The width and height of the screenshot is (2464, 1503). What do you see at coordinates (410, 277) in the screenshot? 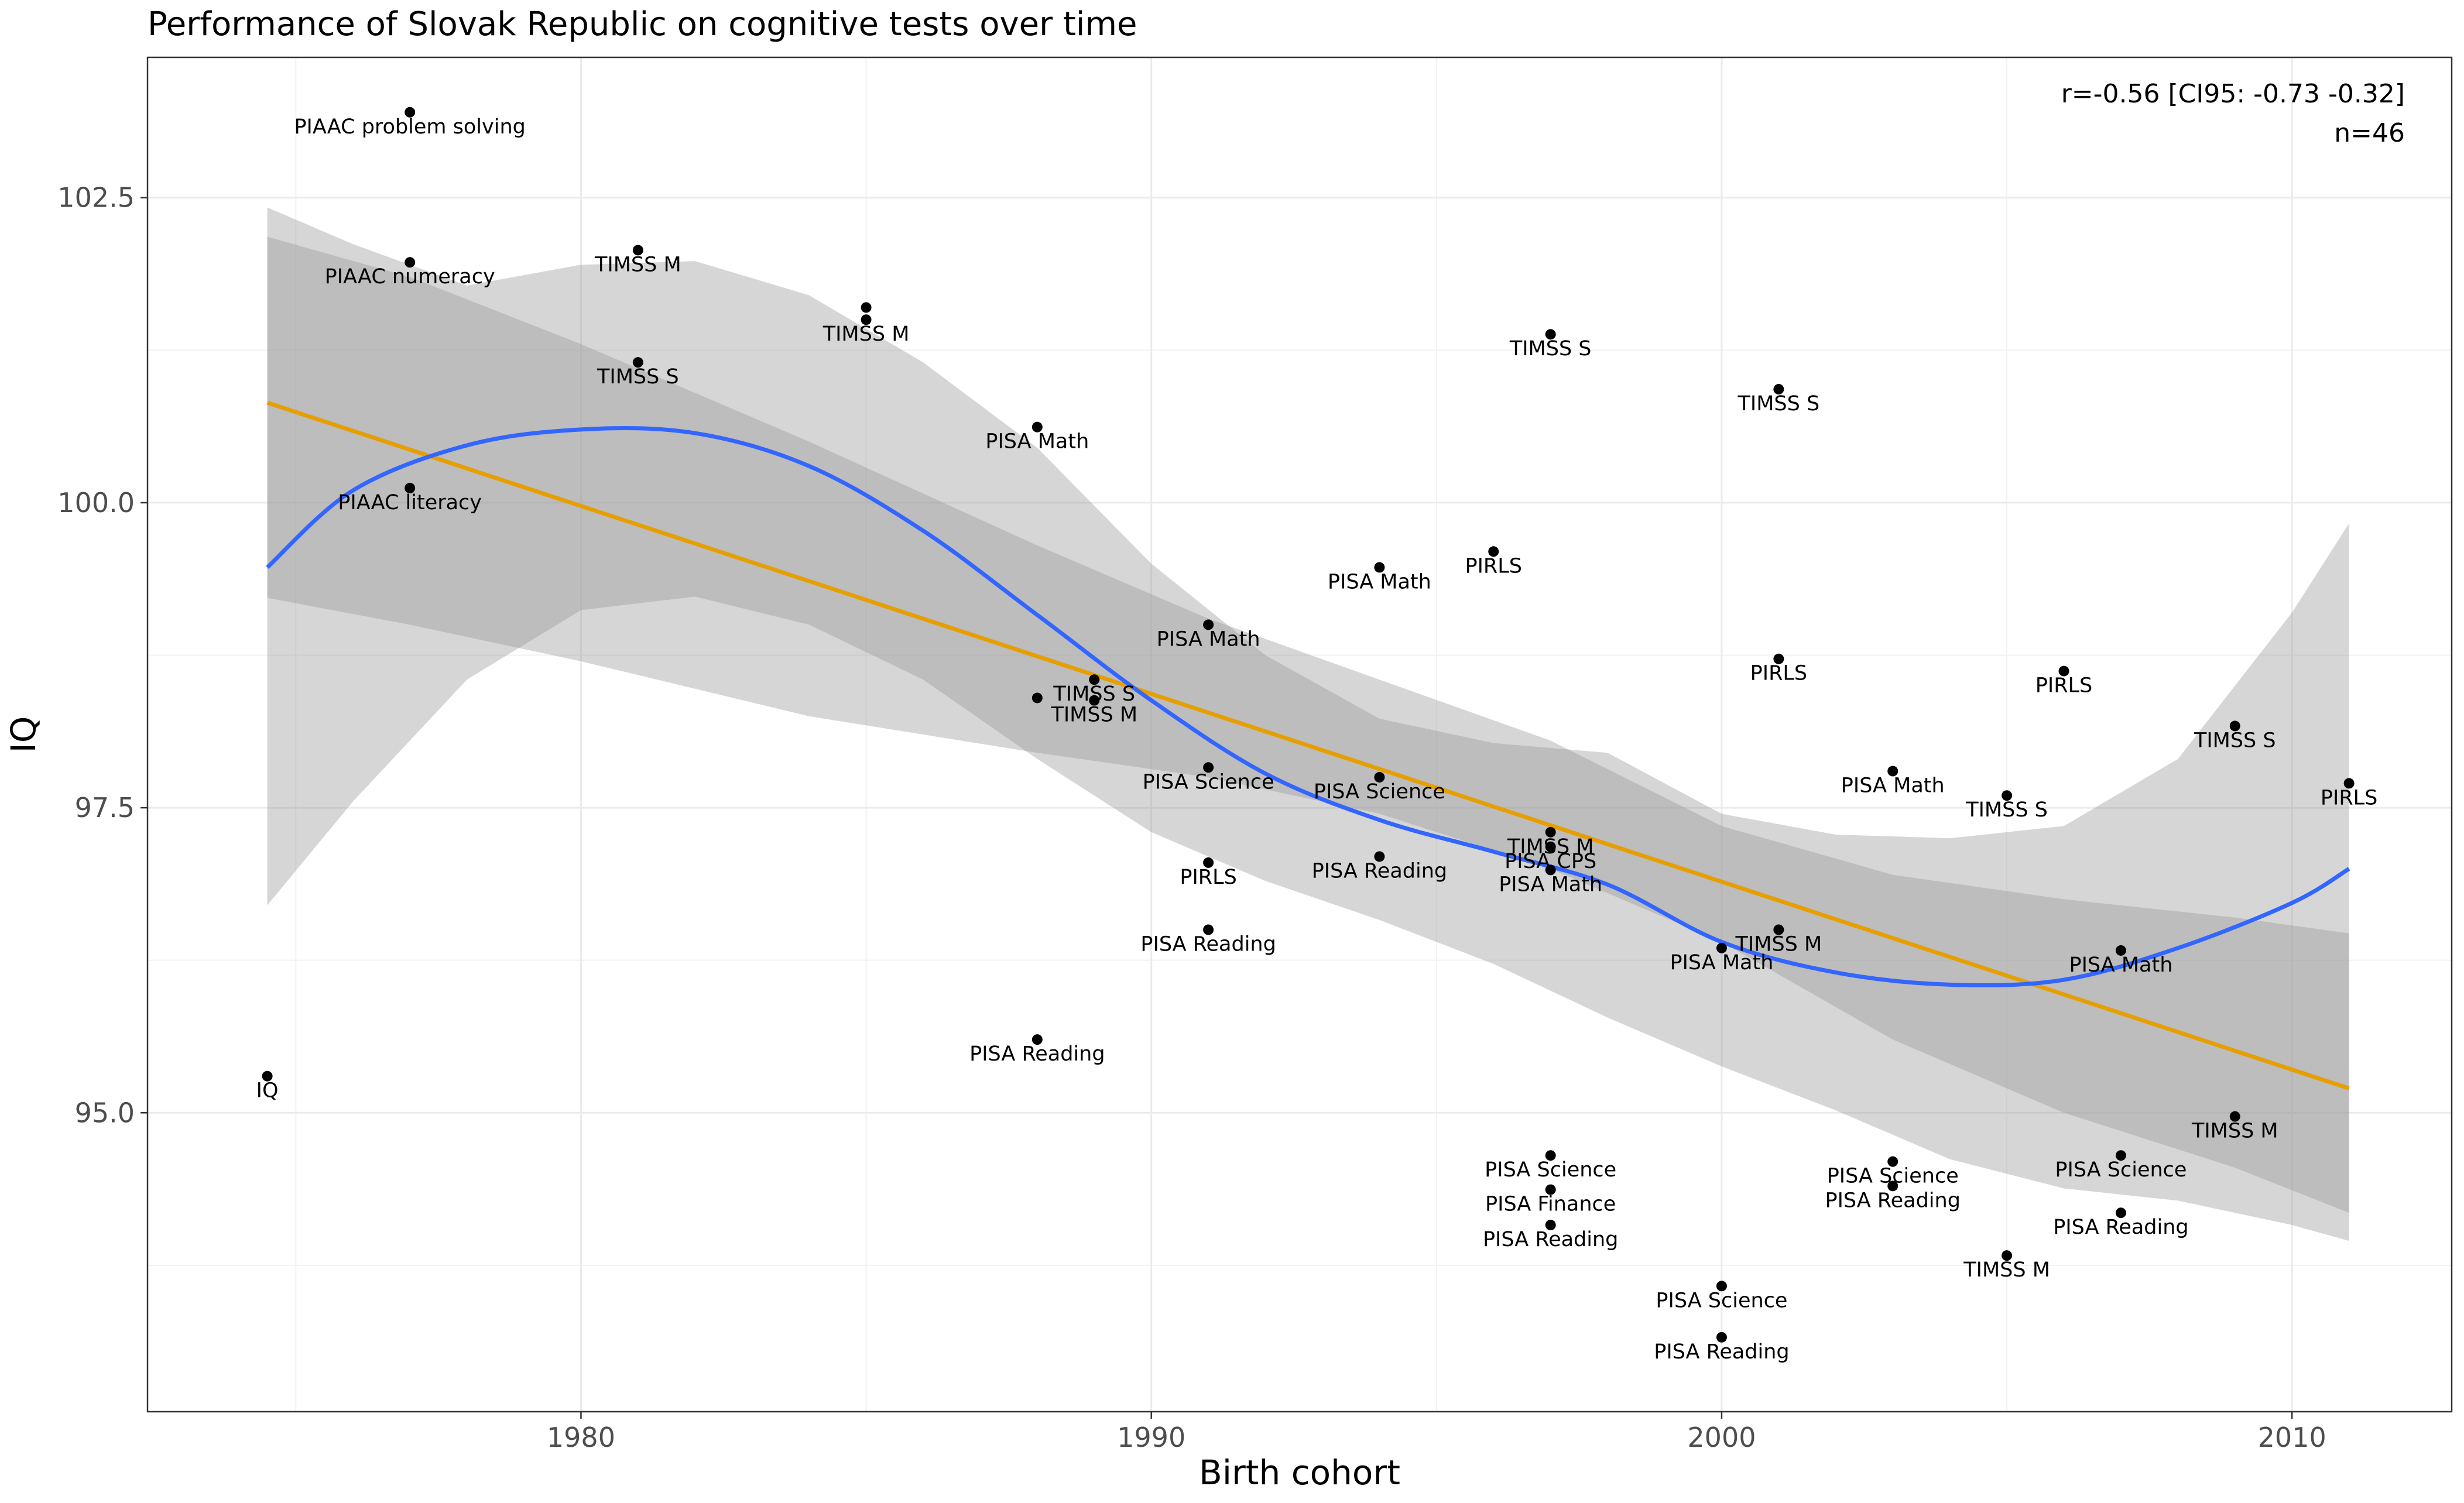
I see `point-label: PIAAC numeracy` at bounding box center [410, 277].